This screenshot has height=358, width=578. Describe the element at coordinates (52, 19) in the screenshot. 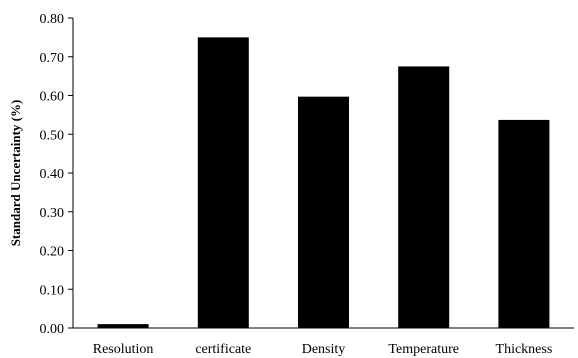

I see `y-tick-label: 0.80` at that location.